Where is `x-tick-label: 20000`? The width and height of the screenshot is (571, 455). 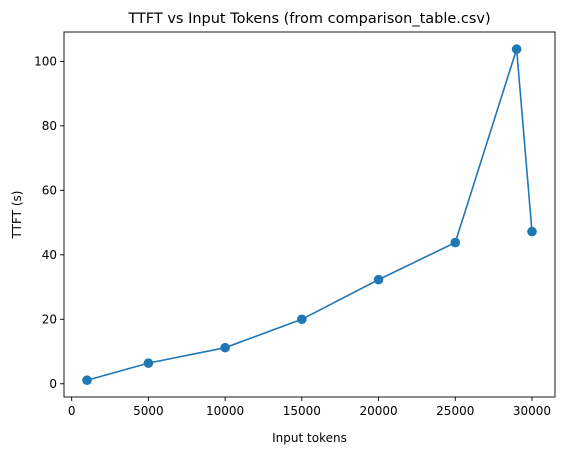
x-tick-label: 20000 is located at coordinates (378, 411).